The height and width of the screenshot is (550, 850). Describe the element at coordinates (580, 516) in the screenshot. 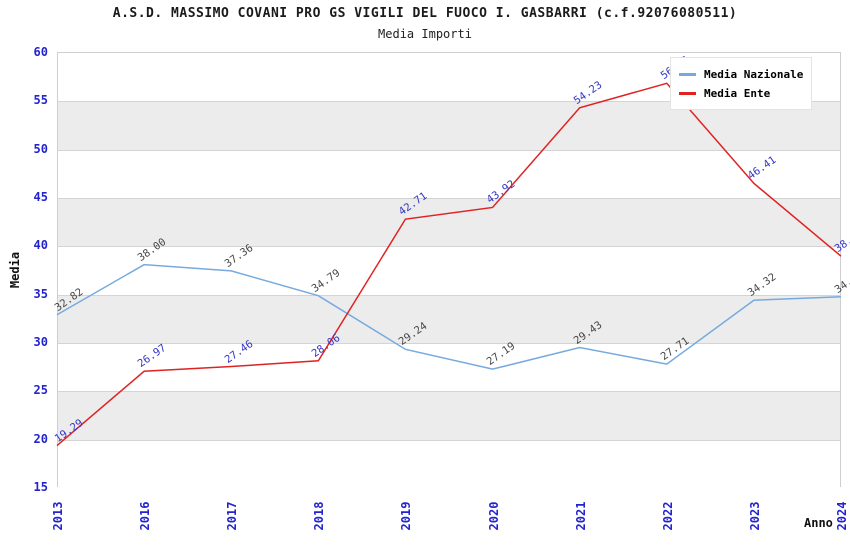

I see `x-tick-label: 2021` at that location.